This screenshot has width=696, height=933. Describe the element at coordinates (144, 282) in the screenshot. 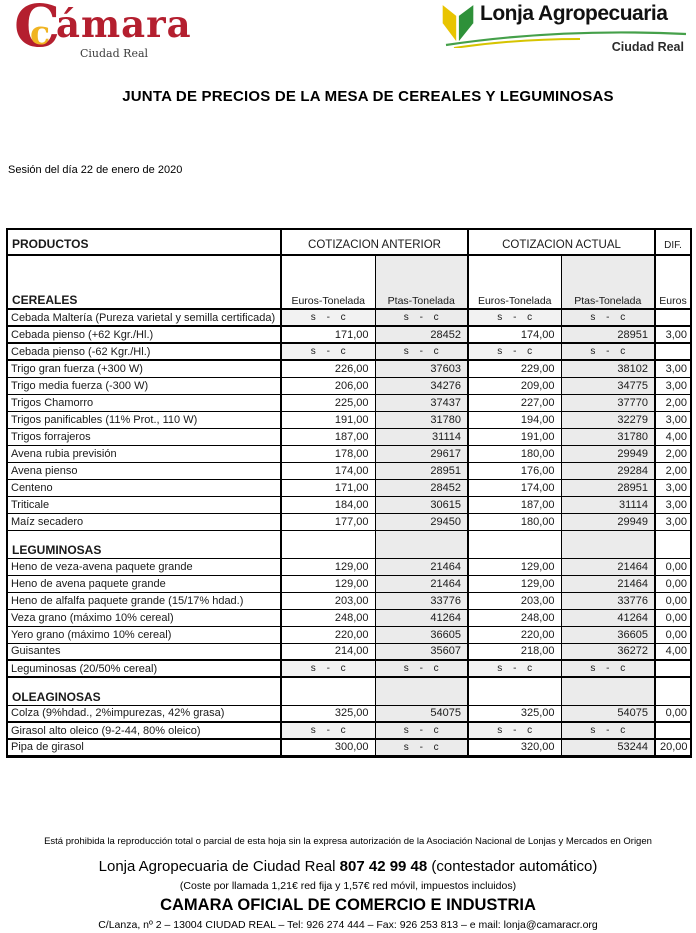

I see `section-label-cereales: CEREALES` at that location.